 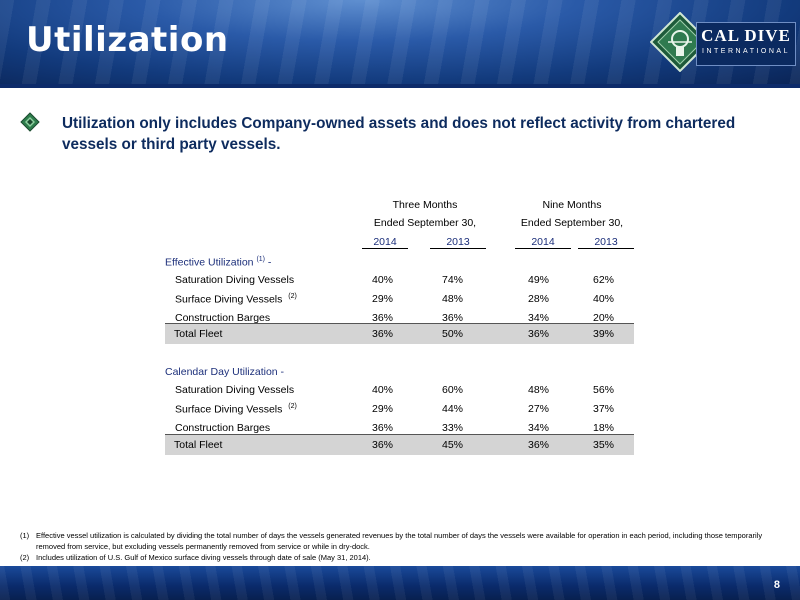 I want to click on section-title-effective-utilization: Effective Utilization (1) -, so click(x=218, y=262).